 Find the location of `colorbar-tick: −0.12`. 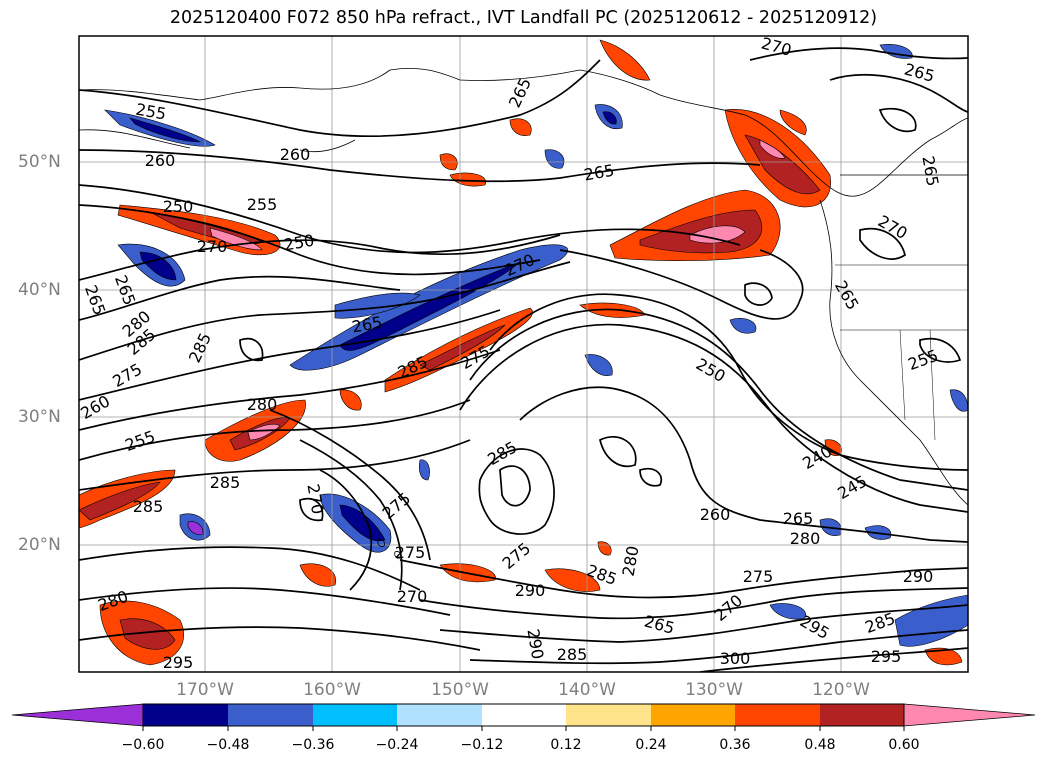

colorbar-tick: −0.12 is located at coordinates (482, 745).